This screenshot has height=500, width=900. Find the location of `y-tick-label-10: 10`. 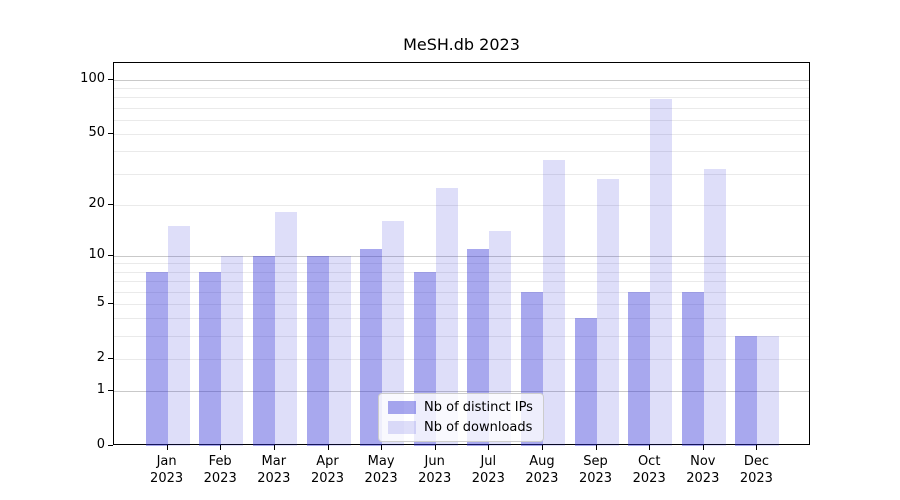

y-tick-label-10: 10 is located at coordinates (96, 254).